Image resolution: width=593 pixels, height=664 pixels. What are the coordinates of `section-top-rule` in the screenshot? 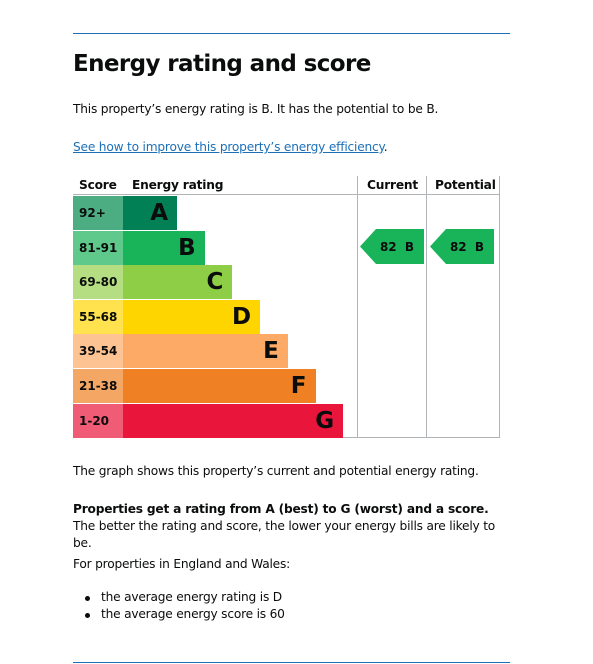 It's located at (291, 33).